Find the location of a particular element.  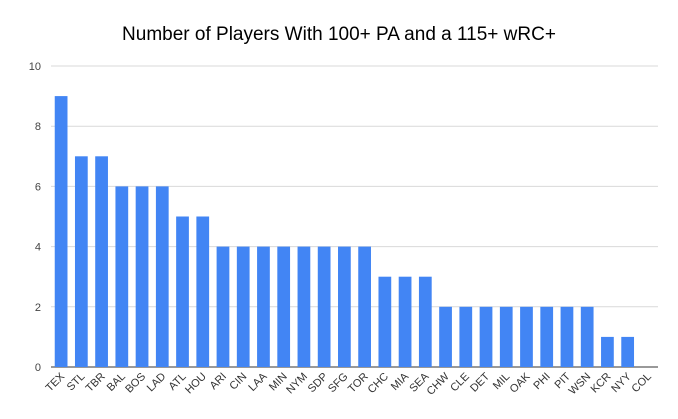

x-tick-label: CLE is located at coordinates (460, 383).